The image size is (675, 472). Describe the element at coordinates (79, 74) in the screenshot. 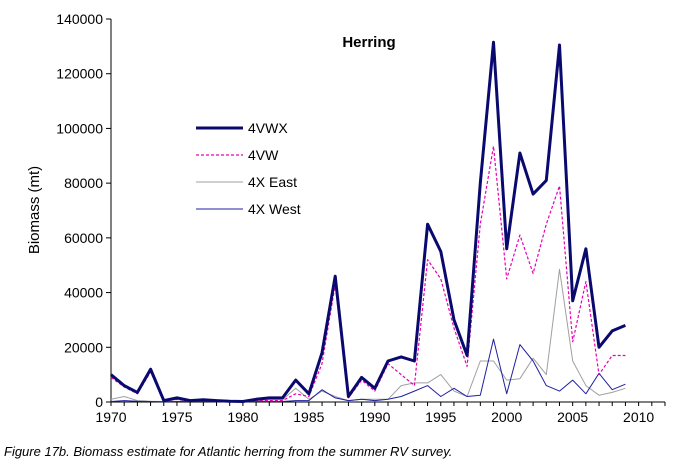

I see `y-tick-label: 120000` at that location.